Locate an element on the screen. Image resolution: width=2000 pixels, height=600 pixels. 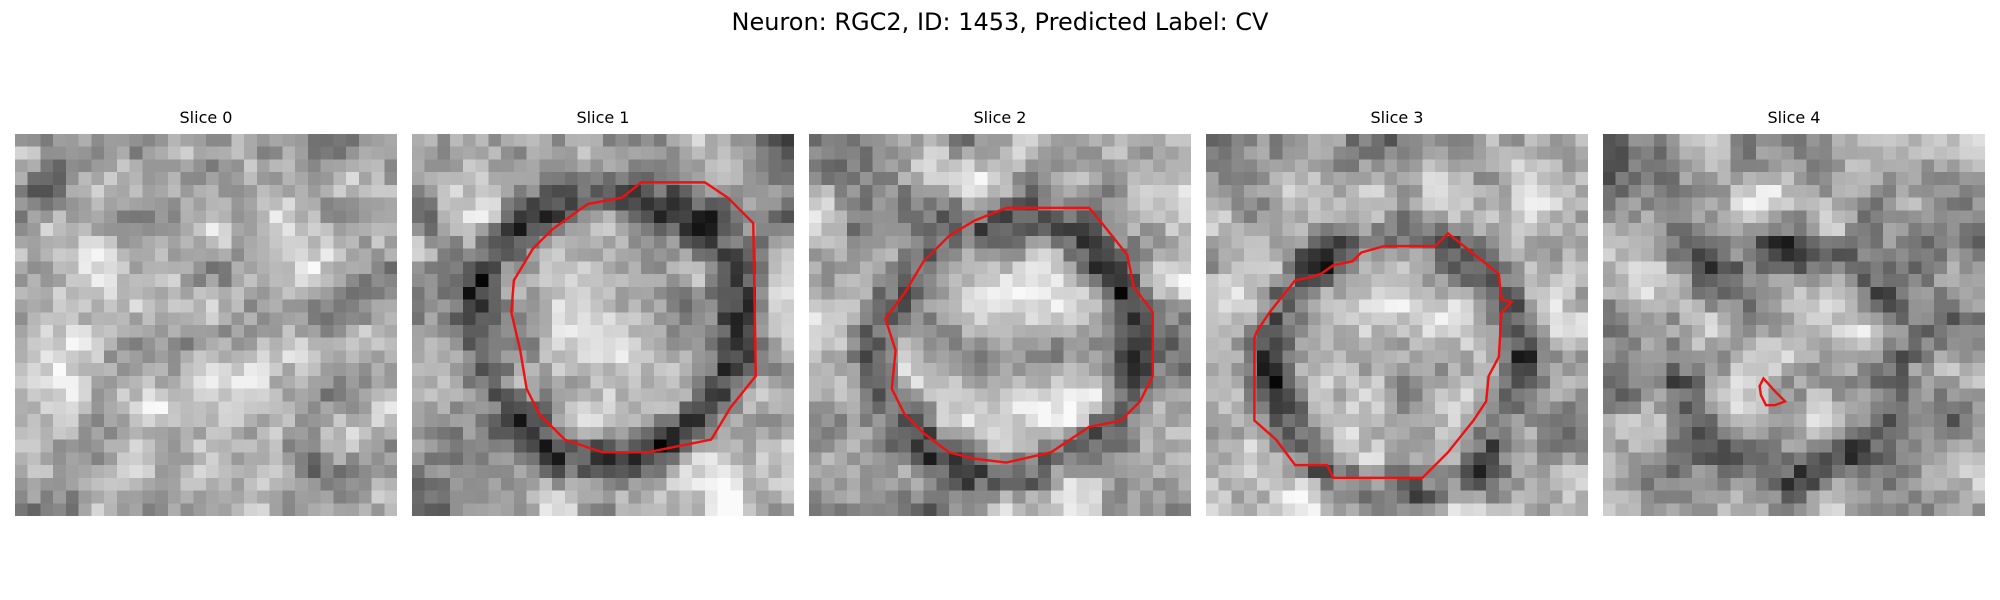
panel-slice-1: Slice 1 is located at coordinates (603, 312).